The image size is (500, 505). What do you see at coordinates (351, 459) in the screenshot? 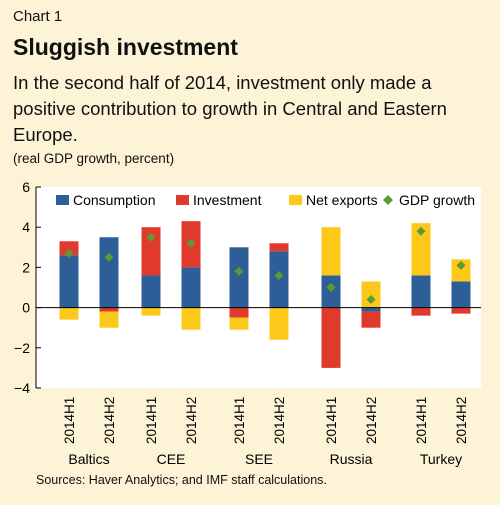
I see `group-label: Russia` at bounding box center [351, 459].